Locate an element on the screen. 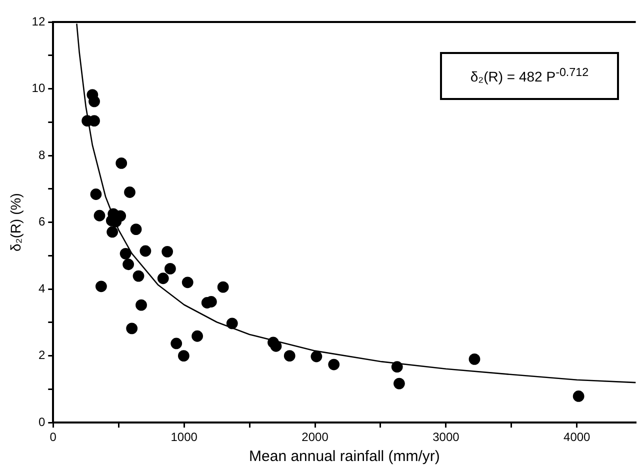  y-tick-label: 6 is located at coordinates (42, 221).